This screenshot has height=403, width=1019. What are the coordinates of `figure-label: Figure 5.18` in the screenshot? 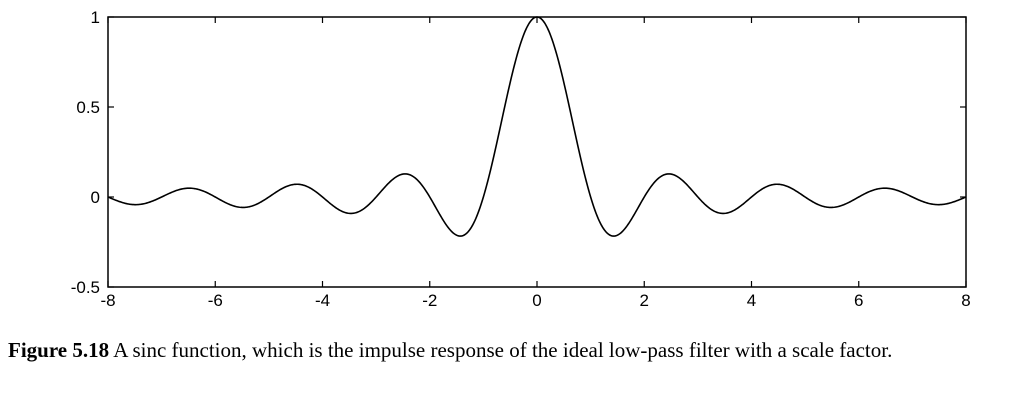 It's located at (59, 350).